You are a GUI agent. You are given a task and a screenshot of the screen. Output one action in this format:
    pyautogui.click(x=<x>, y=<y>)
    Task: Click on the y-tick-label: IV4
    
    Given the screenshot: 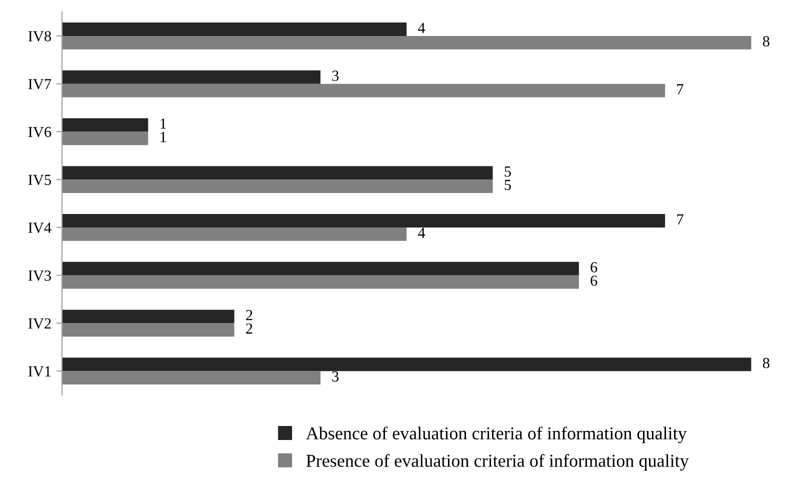 What is the action you would take?
    pyautogui.click(x=40, y=227)
    